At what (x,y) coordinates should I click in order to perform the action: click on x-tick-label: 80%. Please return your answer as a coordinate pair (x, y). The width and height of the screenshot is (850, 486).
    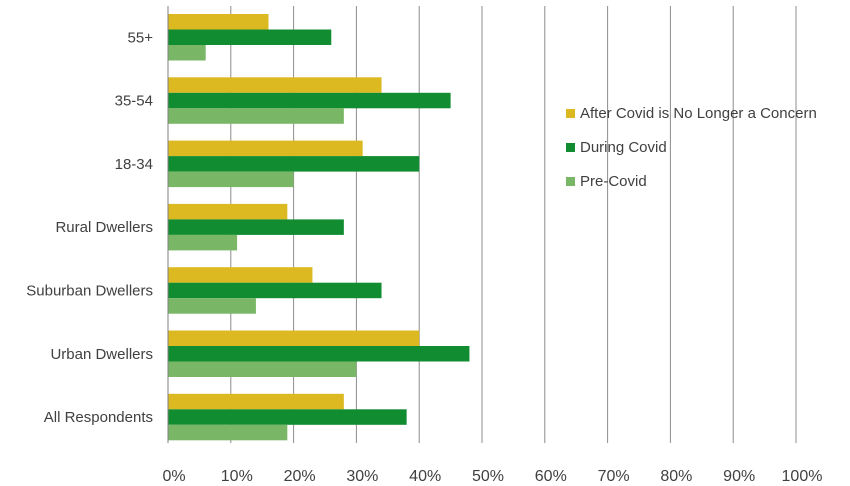
    Looking at the image, I should click on (676, 476).